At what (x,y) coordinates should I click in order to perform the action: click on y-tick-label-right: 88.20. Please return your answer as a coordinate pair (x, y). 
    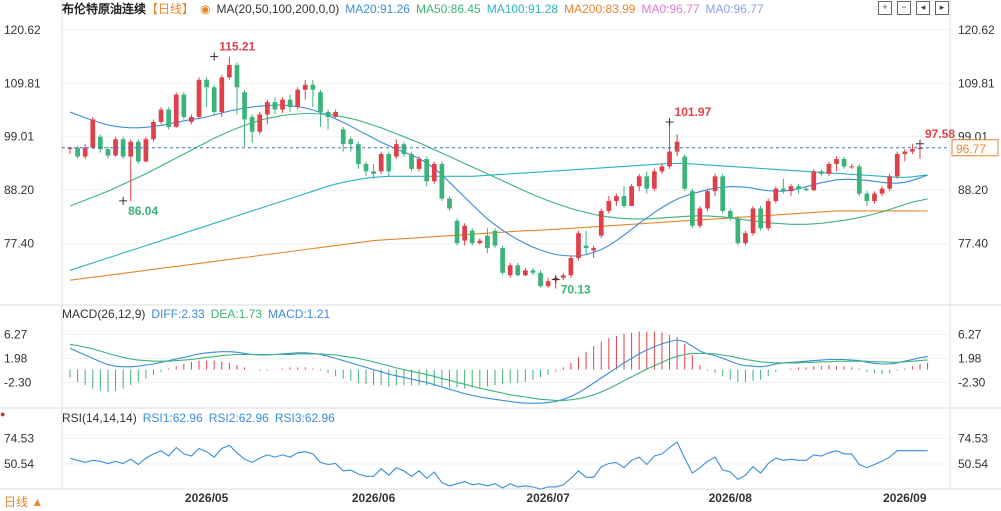
    Looking at the image, I should click on (973, 190).